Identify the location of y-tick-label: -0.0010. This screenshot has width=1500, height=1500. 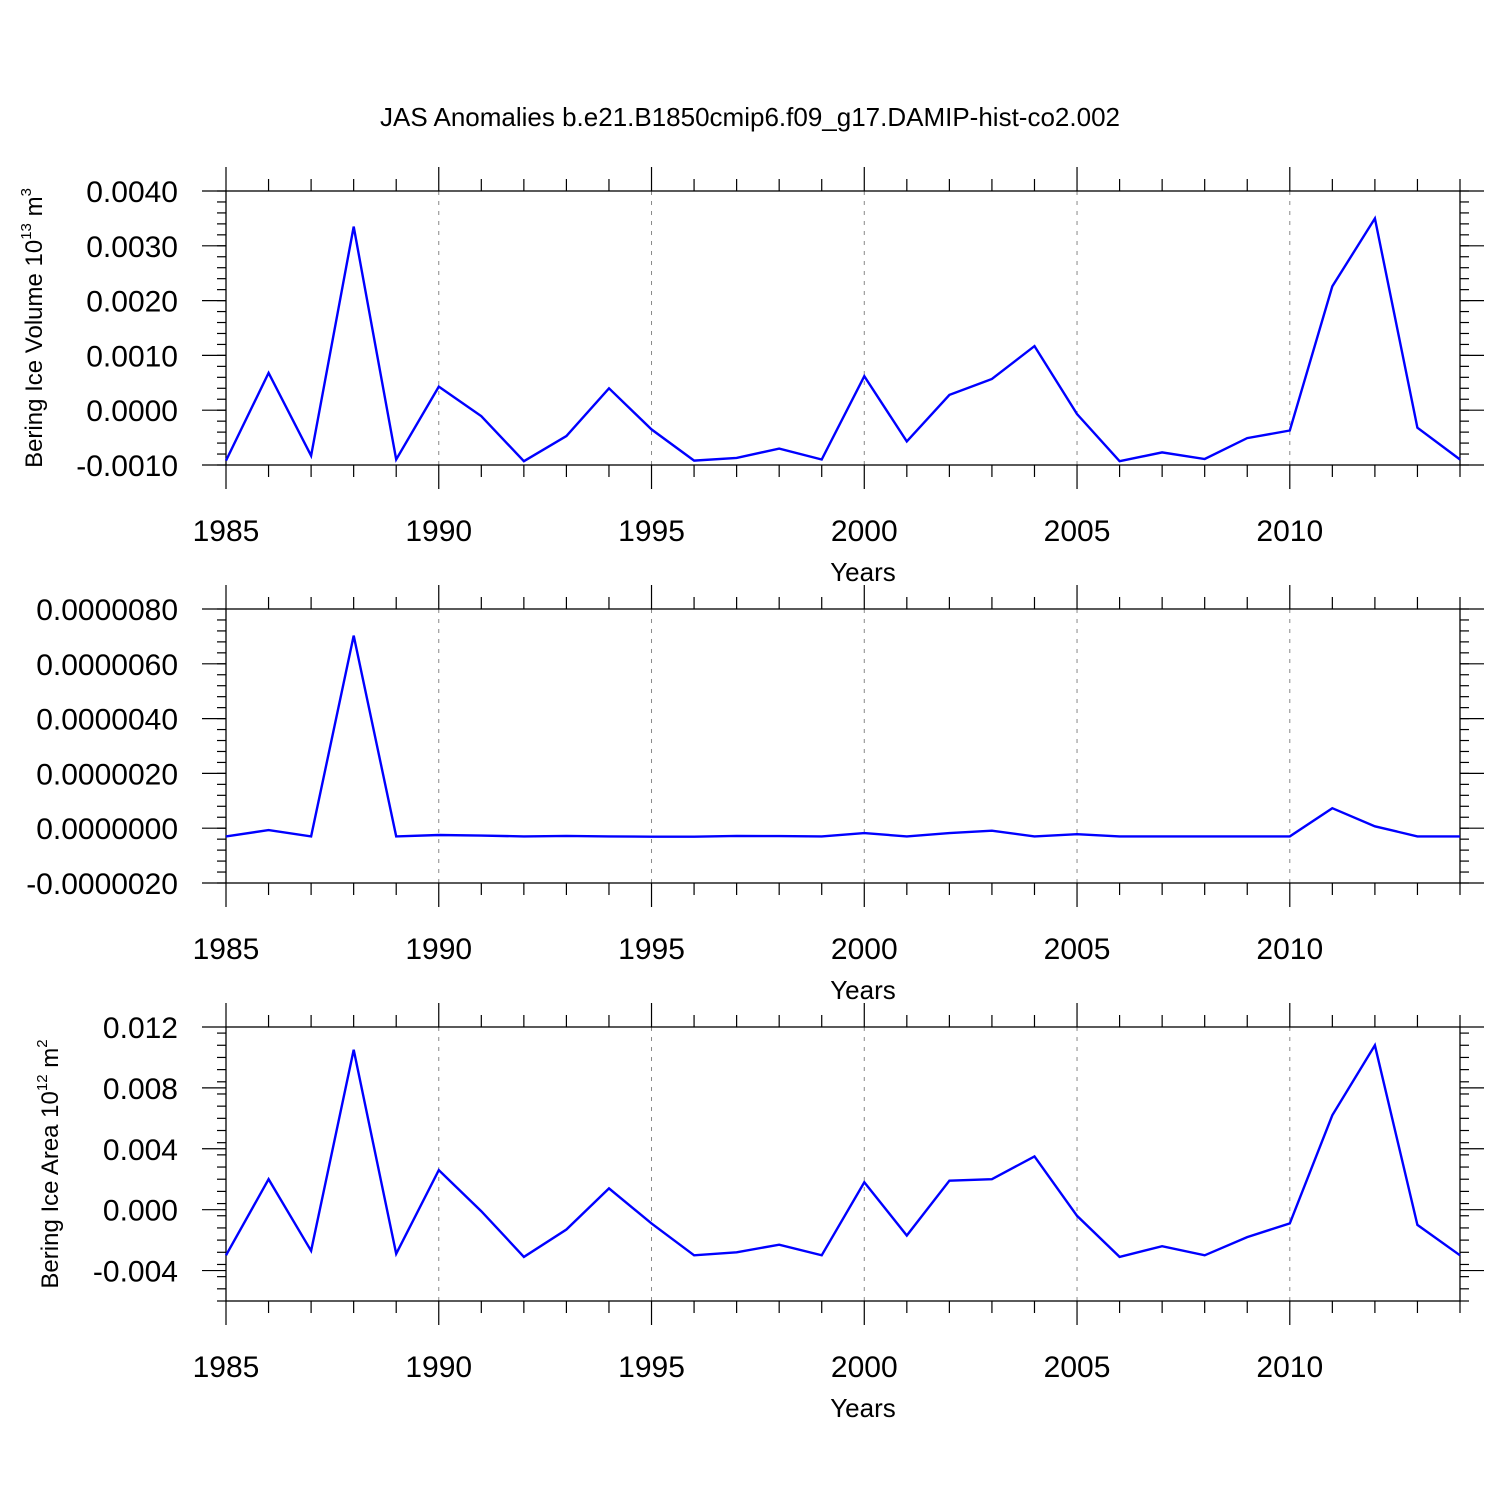
(127, 466).